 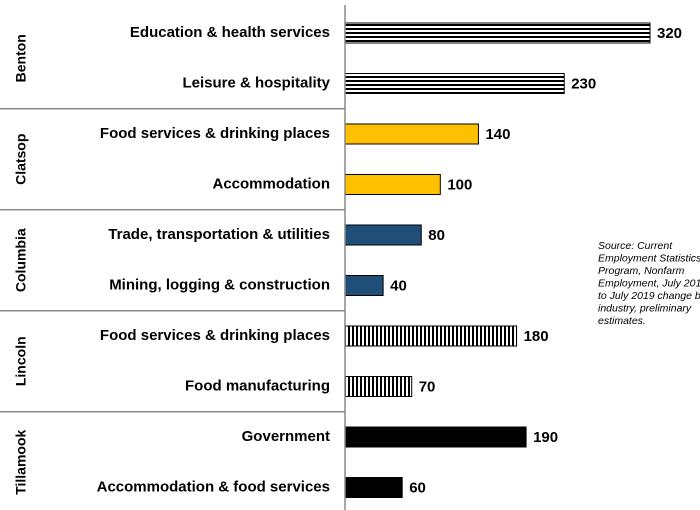 I want to click on source-note: to July 2019 change by, so click(x=649, y=296).